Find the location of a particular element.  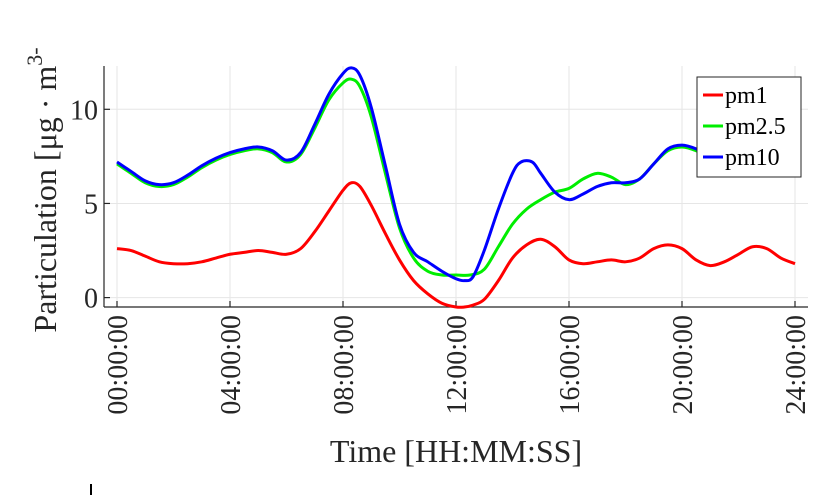

legend-label: pm1 is located at coordinates (746, 96).